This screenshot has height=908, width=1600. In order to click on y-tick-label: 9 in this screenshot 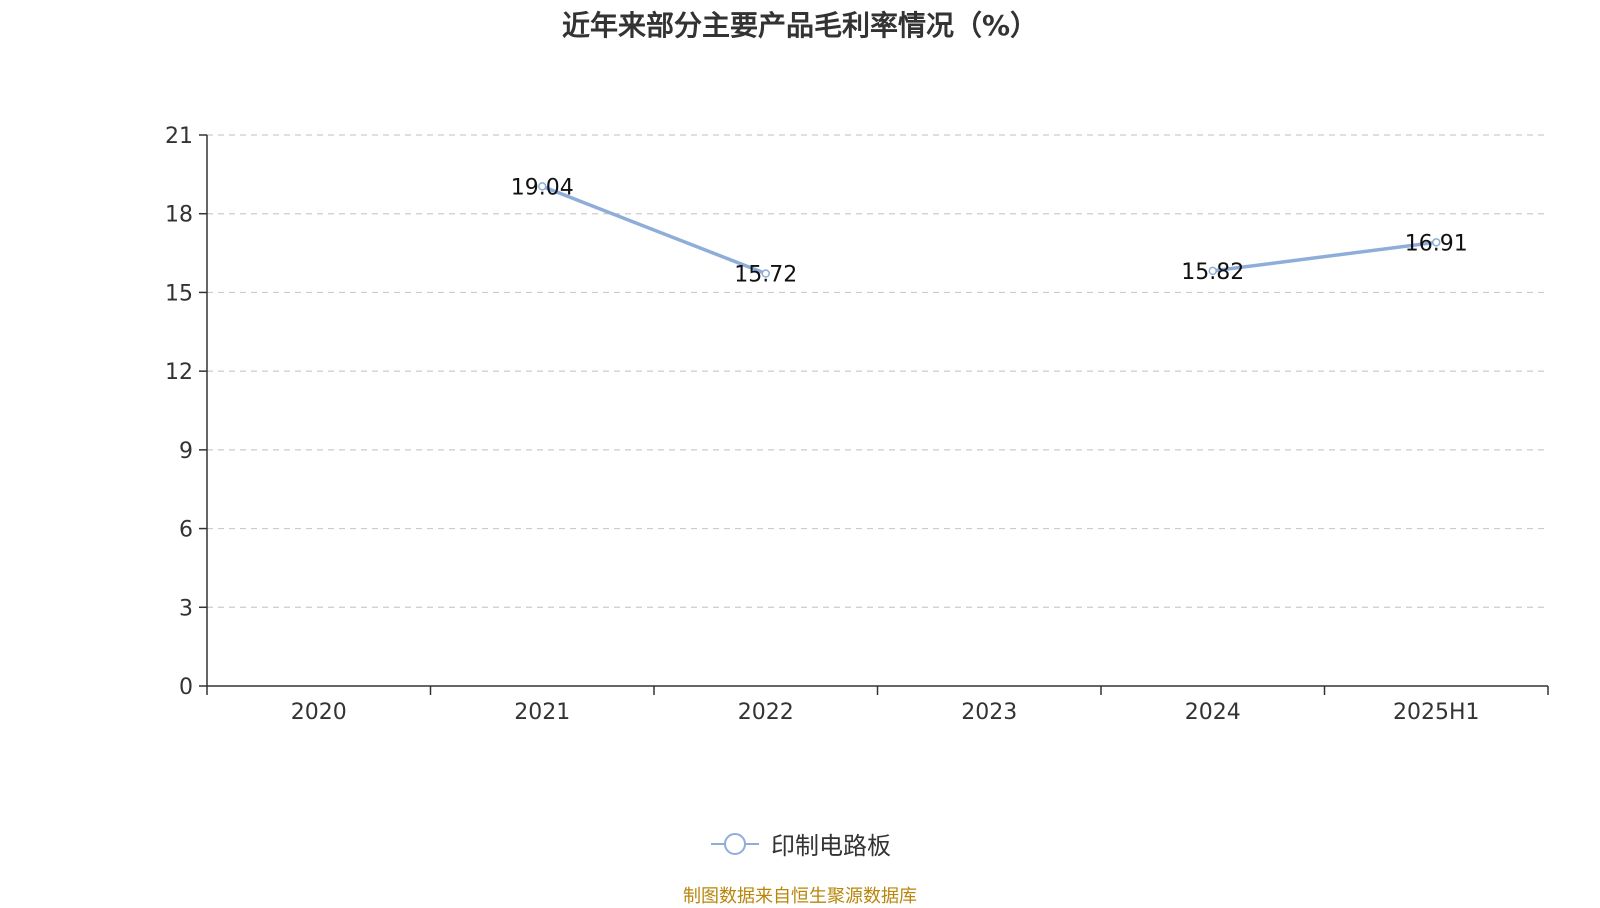, I will do `click(186, 451)`.